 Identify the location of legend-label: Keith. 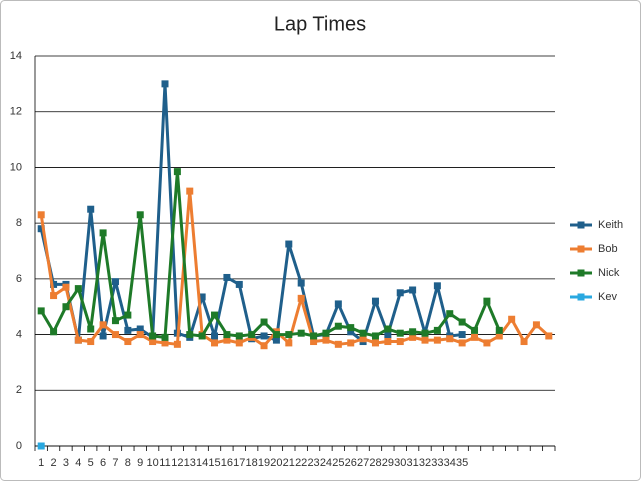
(610, 225).